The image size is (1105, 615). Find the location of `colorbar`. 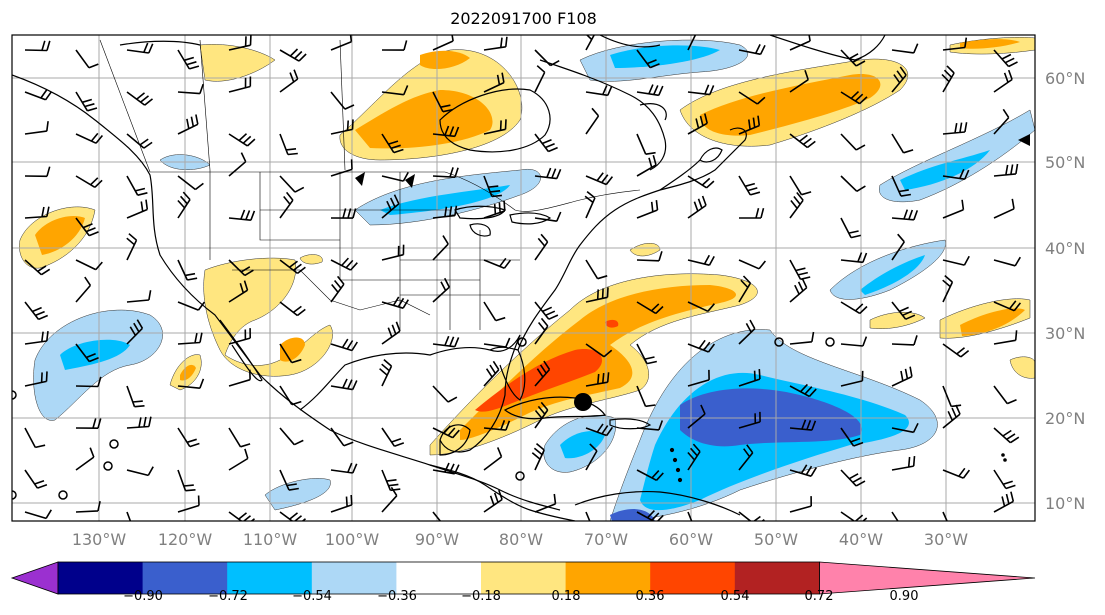

colorbar is located at coordinates (523, 578).